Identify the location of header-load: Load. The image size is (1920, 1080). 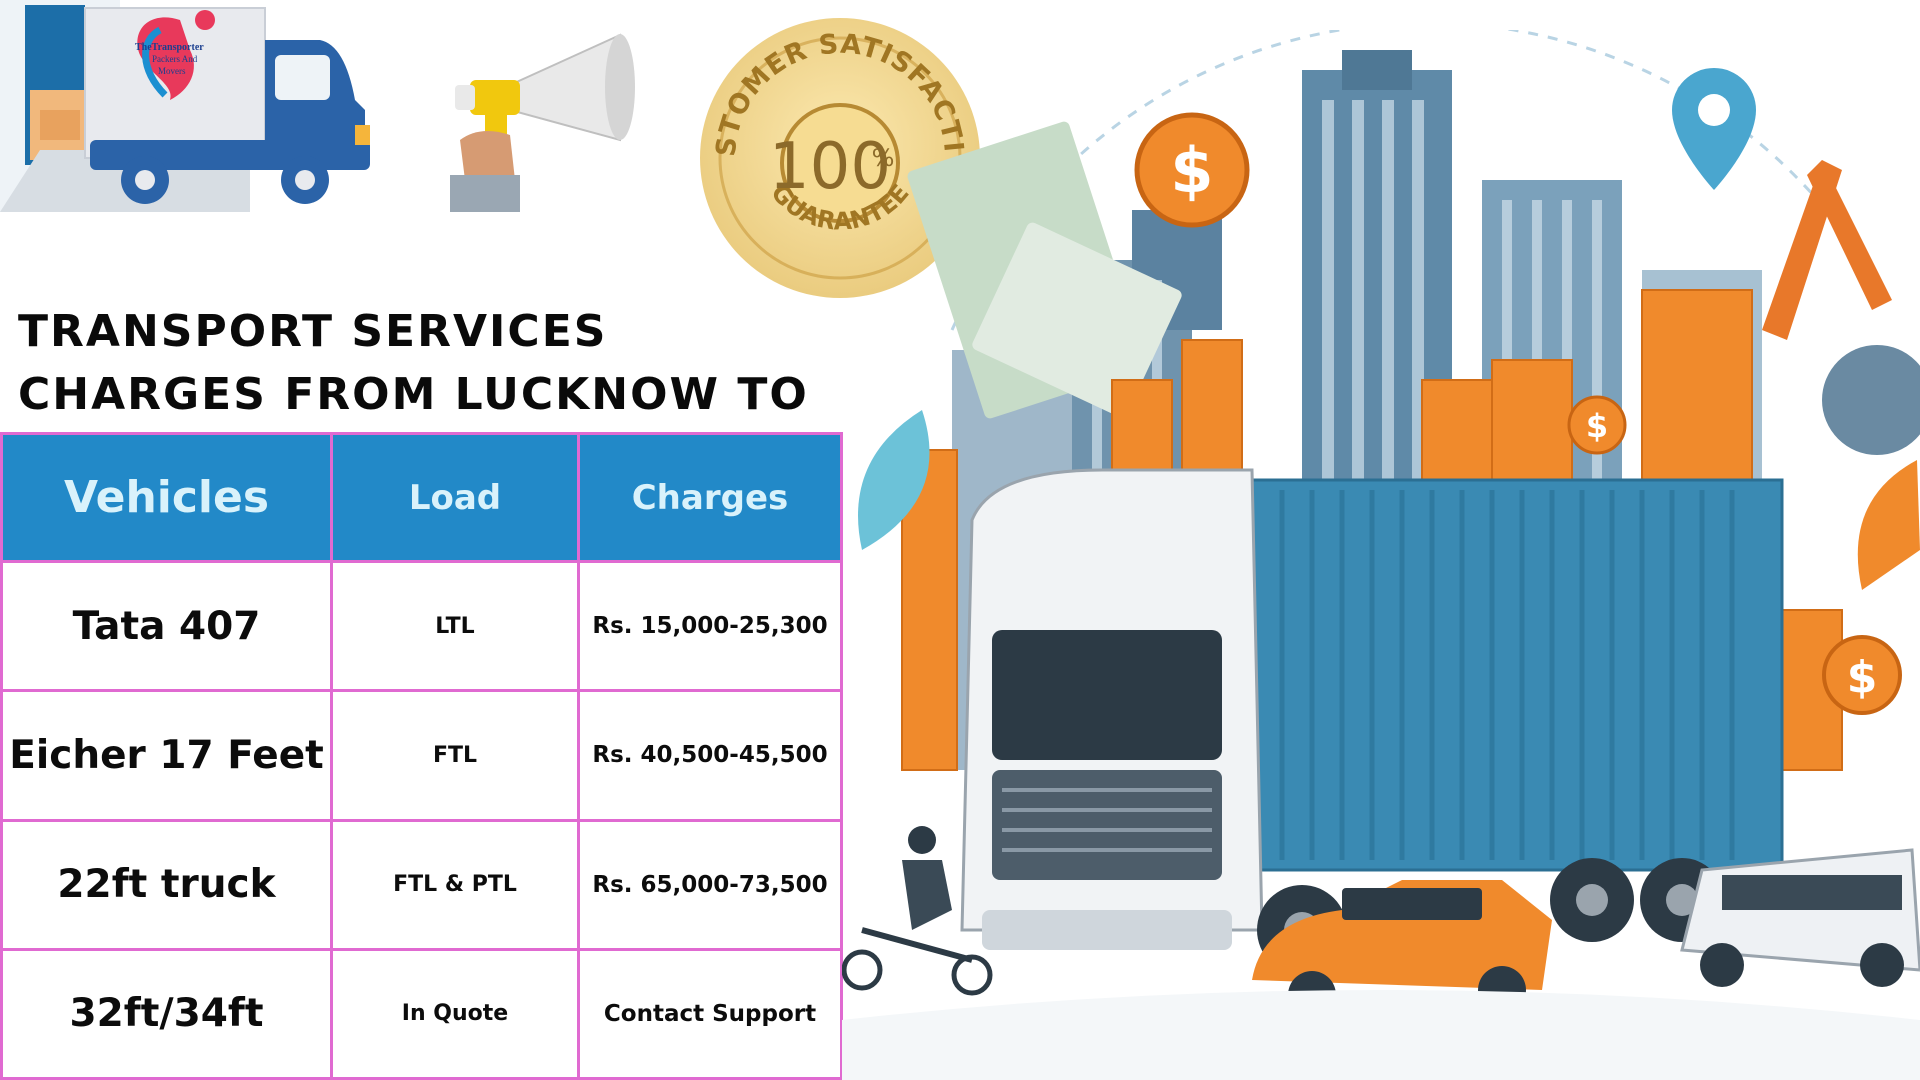
(455, 497).